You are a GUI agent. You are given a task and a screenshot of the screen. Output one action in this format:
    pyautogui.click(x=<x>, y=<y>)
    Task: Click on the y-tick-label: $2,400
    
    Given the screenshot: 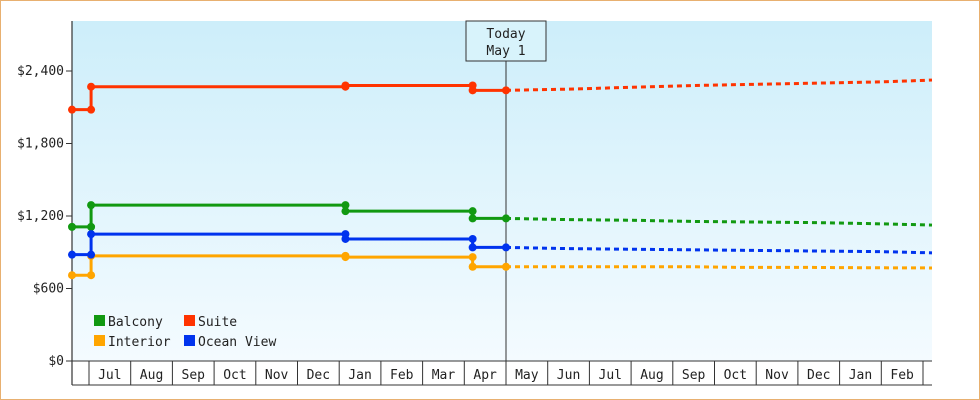 What is the action you would take?
    pyautogui.click(x=40, y=71)
    